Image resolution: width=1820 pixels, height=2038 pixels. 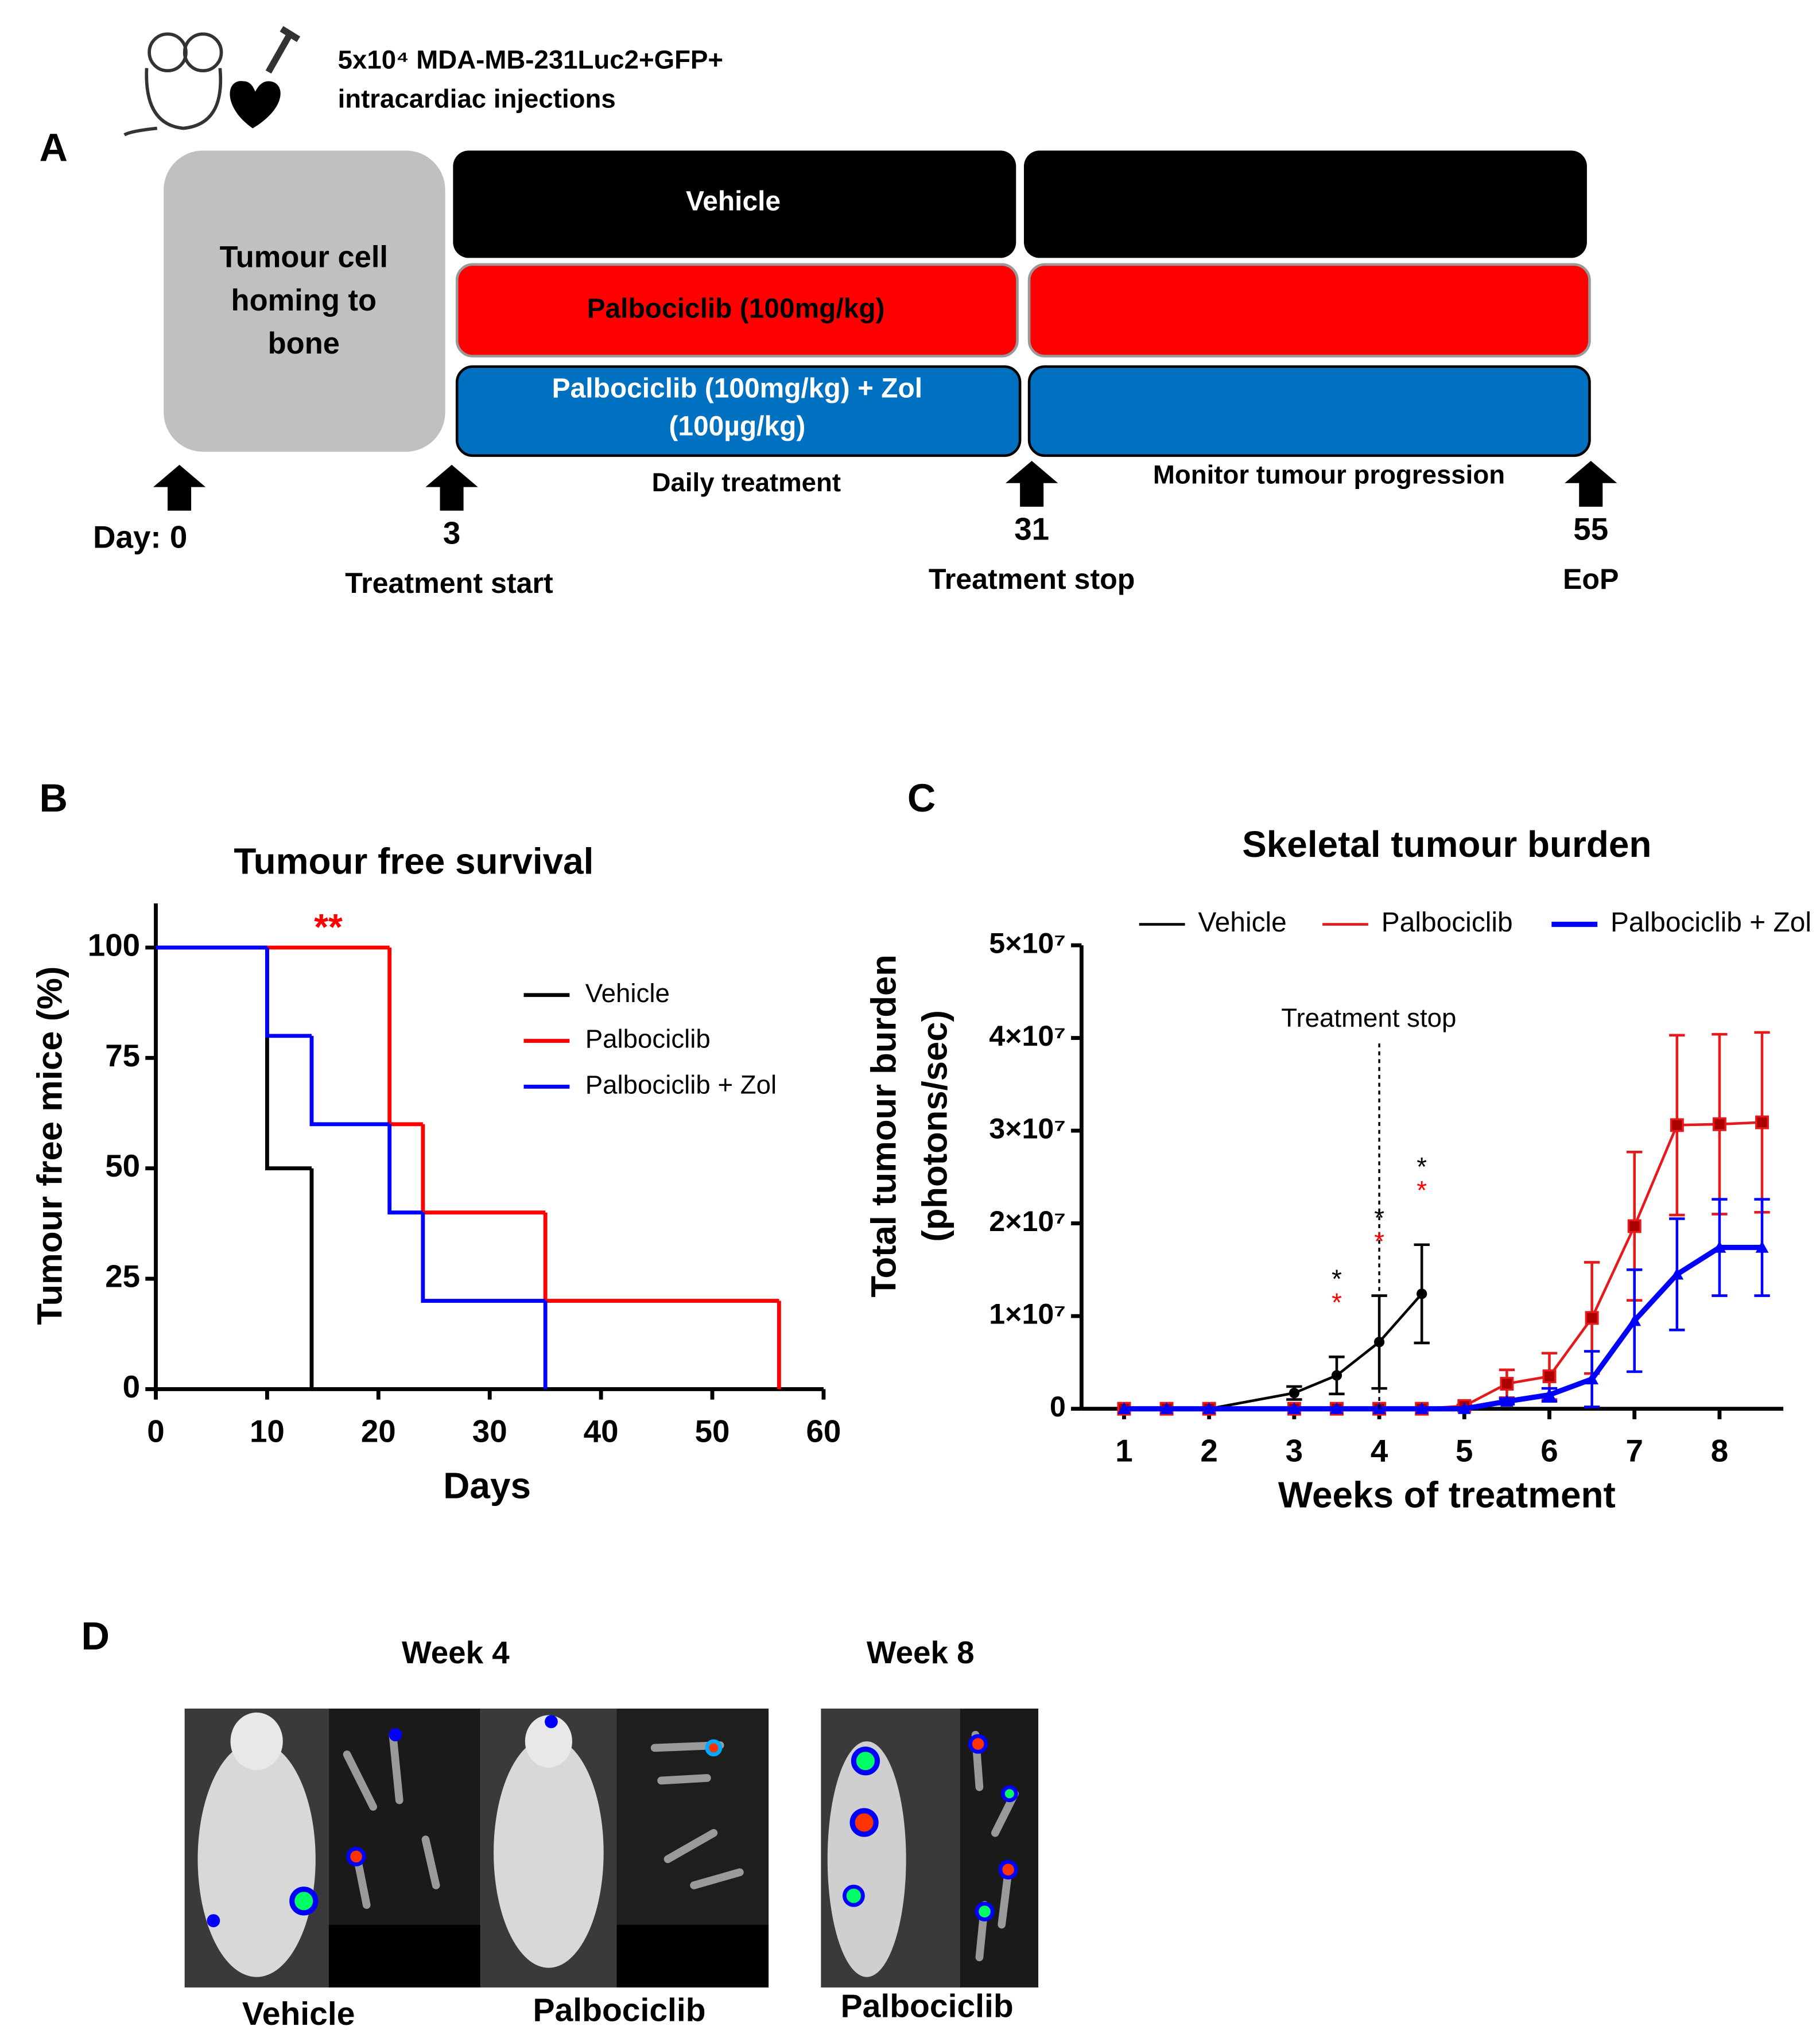 I want to click on legend-label: Palbociclib, so click(x=1448, y=922).